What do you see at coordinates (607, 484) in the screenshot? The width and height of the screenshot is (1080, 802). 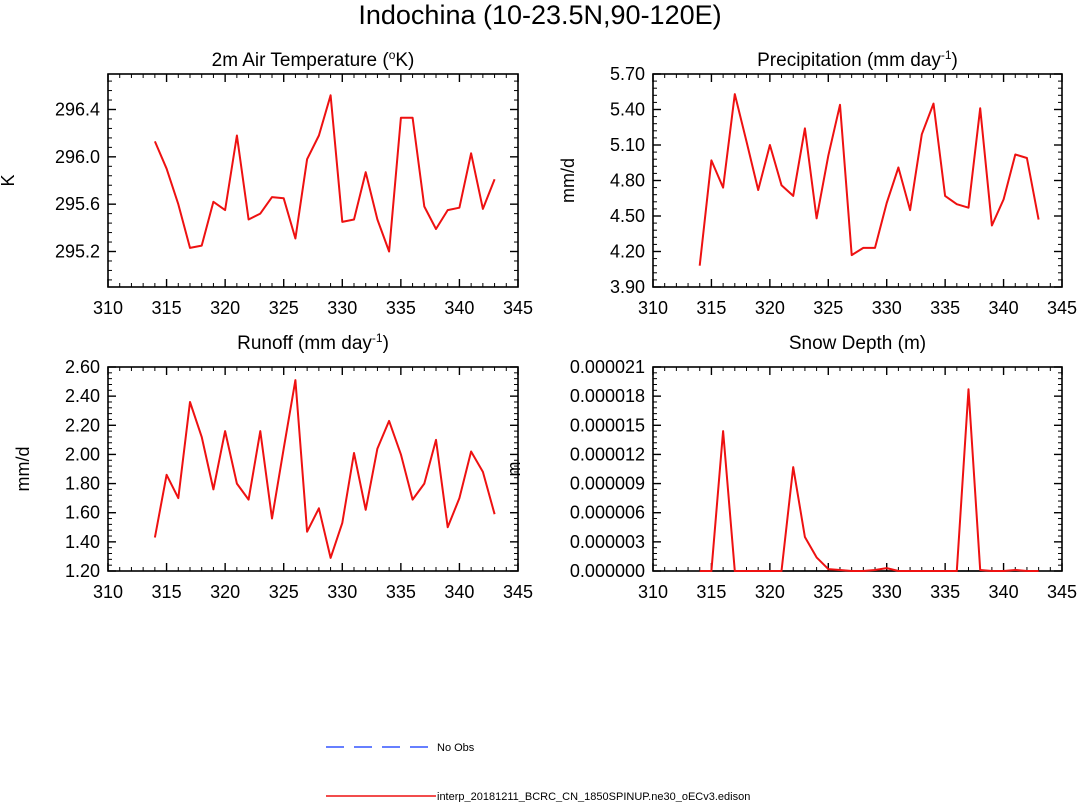 I see `y-tick-label: 0.000009` at bounding box center [607, 484].